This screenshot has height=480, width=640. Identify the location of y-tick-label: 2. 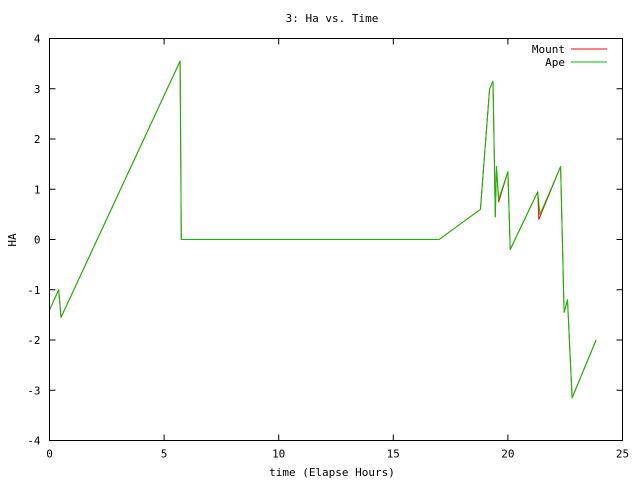
(37, 139).